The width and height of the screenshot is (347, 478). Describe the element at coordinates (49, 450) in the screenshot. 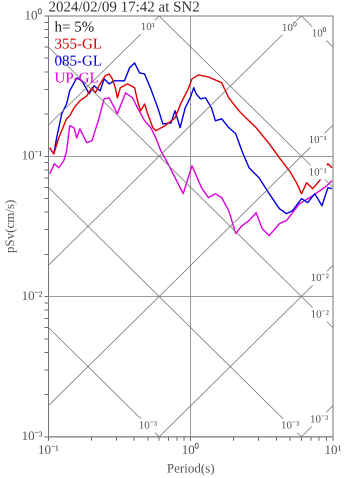

I see `x-tick-label: 10⁻¹` at that location.